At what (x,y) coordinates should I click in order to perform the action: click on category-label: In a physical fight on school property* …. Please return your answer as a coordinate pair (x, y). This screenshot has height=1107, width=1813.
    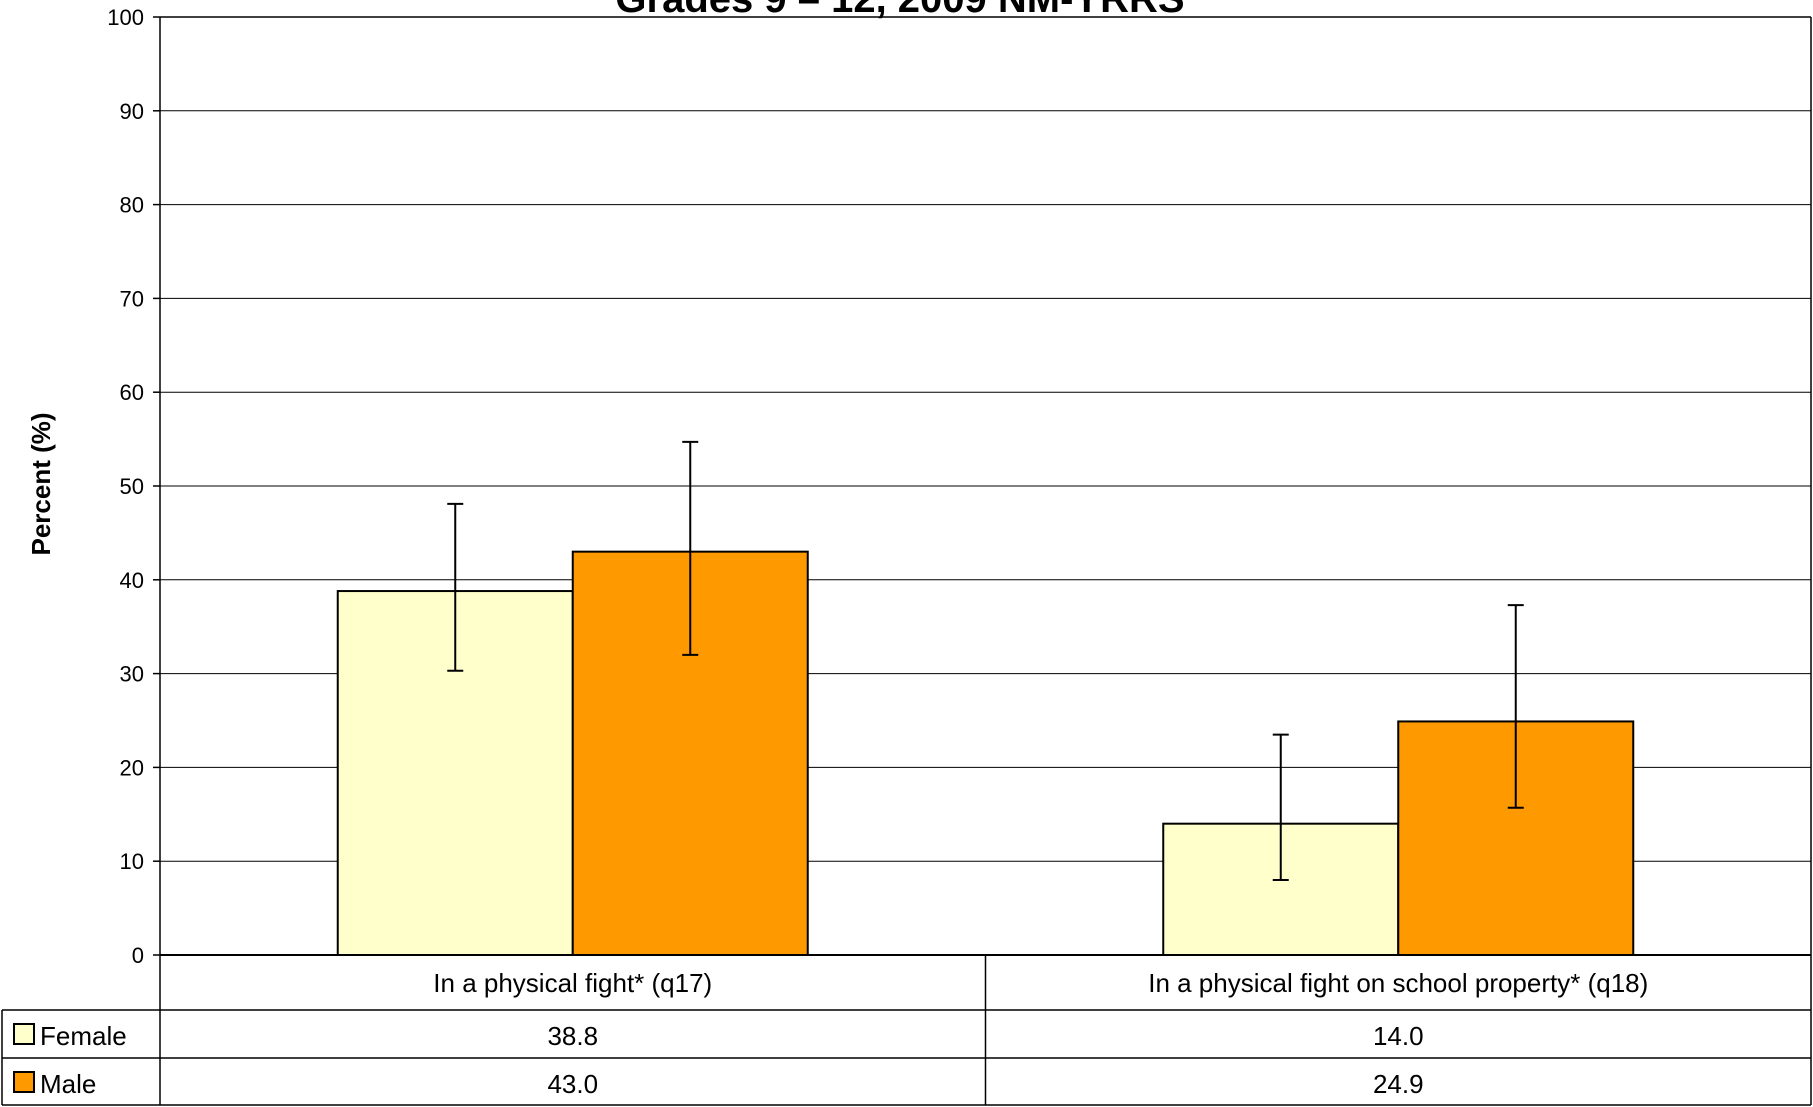
    Looking at the image, I should click on (1398, 983).